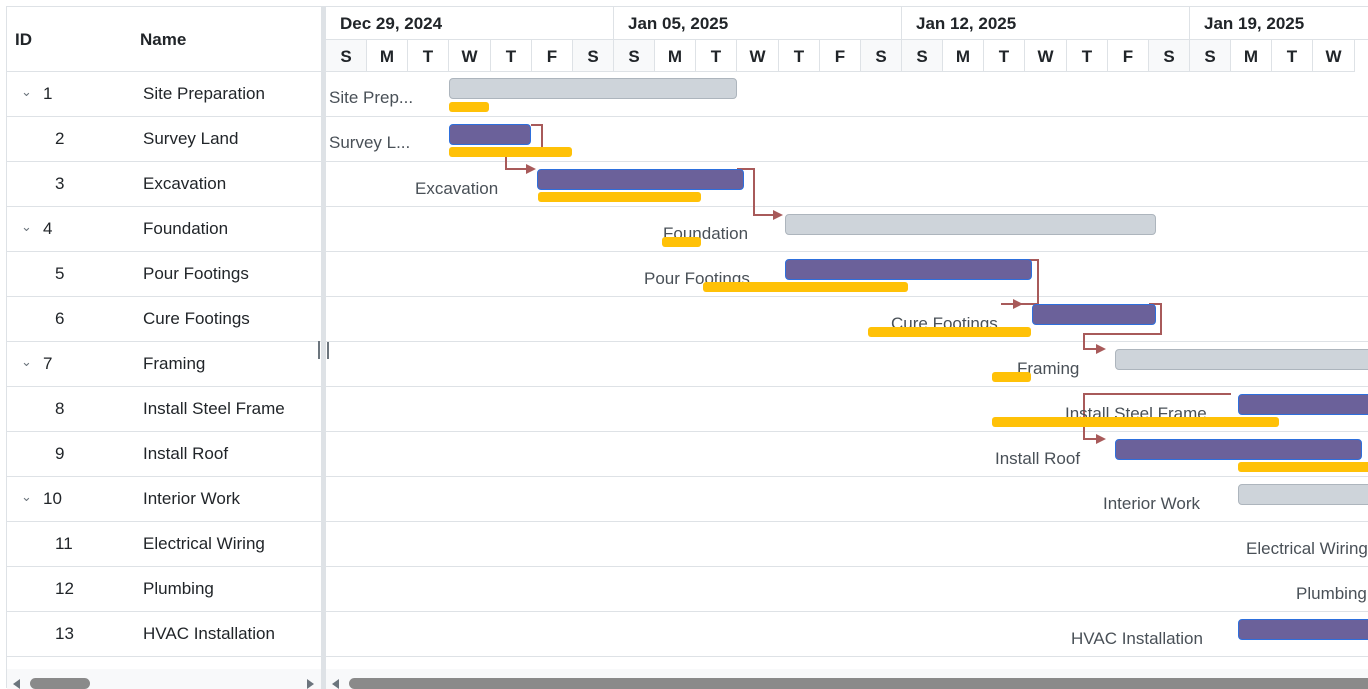  I want to click on bar-label: HVAC Installation, so click(1137, 638).